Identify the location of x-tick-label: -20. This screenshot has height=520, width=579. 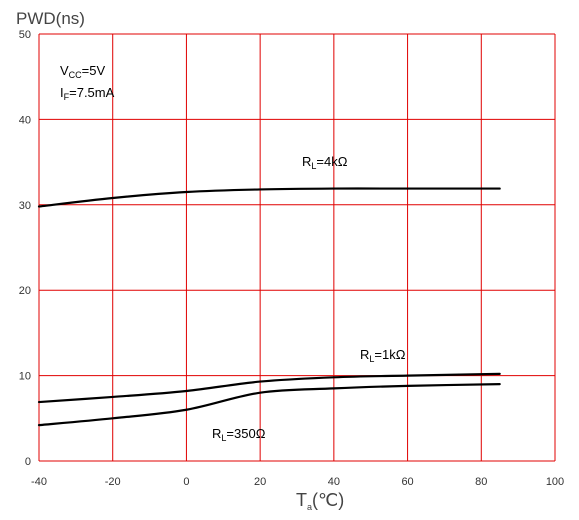
(113, 482).